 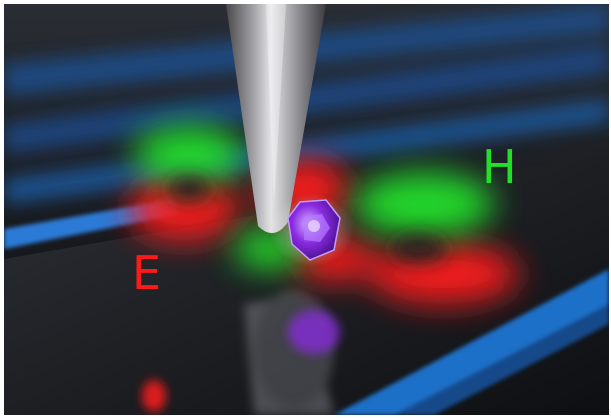 What do you see at coordinates (147, 273) in the screenshot?
I see `electric-field-label: E` at bounding box center [147, 273].